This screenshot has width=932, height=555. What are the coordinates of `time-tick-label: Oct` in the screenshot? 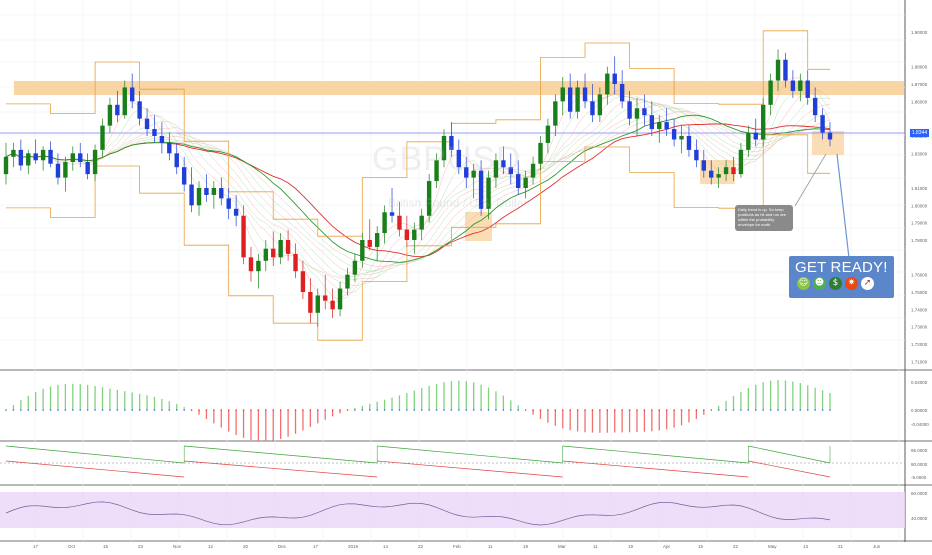 It's located at (72, 546).